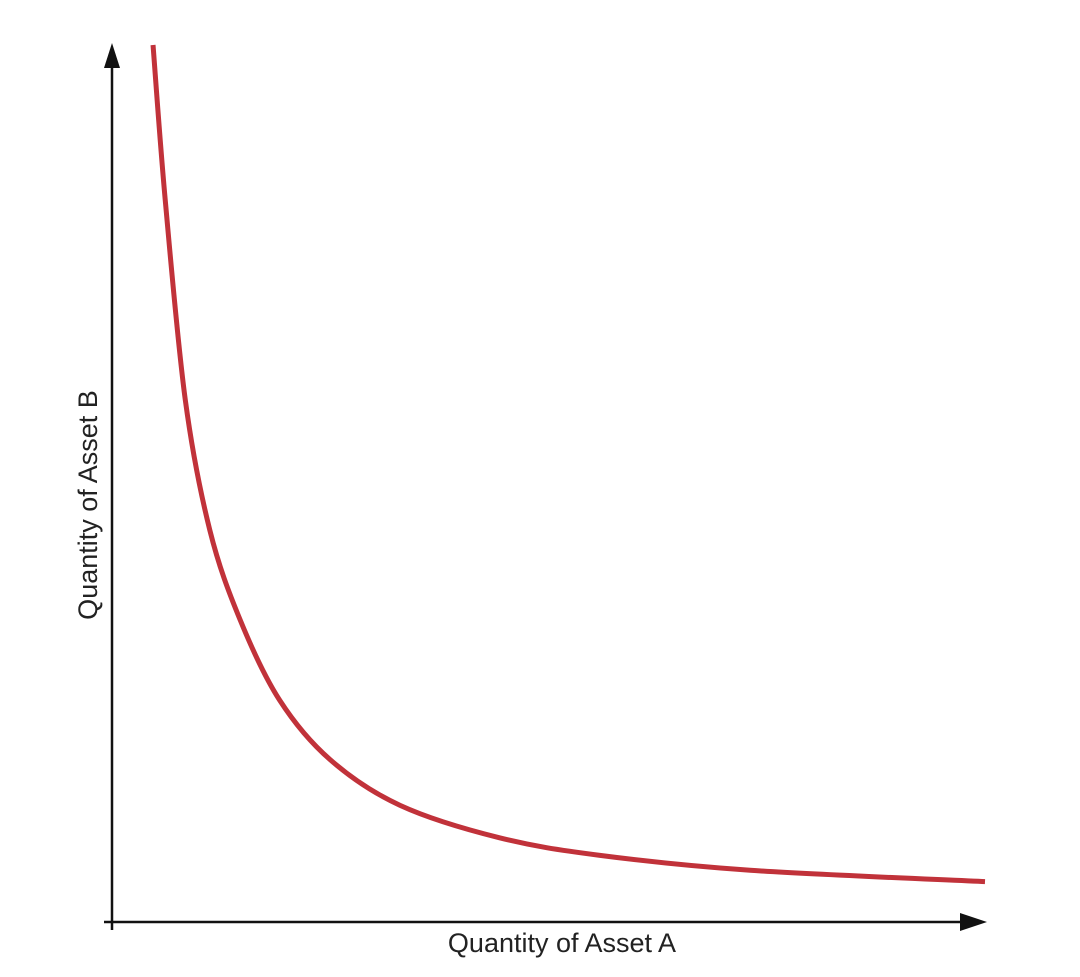  I want to click on x-axis-label: Quantity of Asset A, so click(562, 943).